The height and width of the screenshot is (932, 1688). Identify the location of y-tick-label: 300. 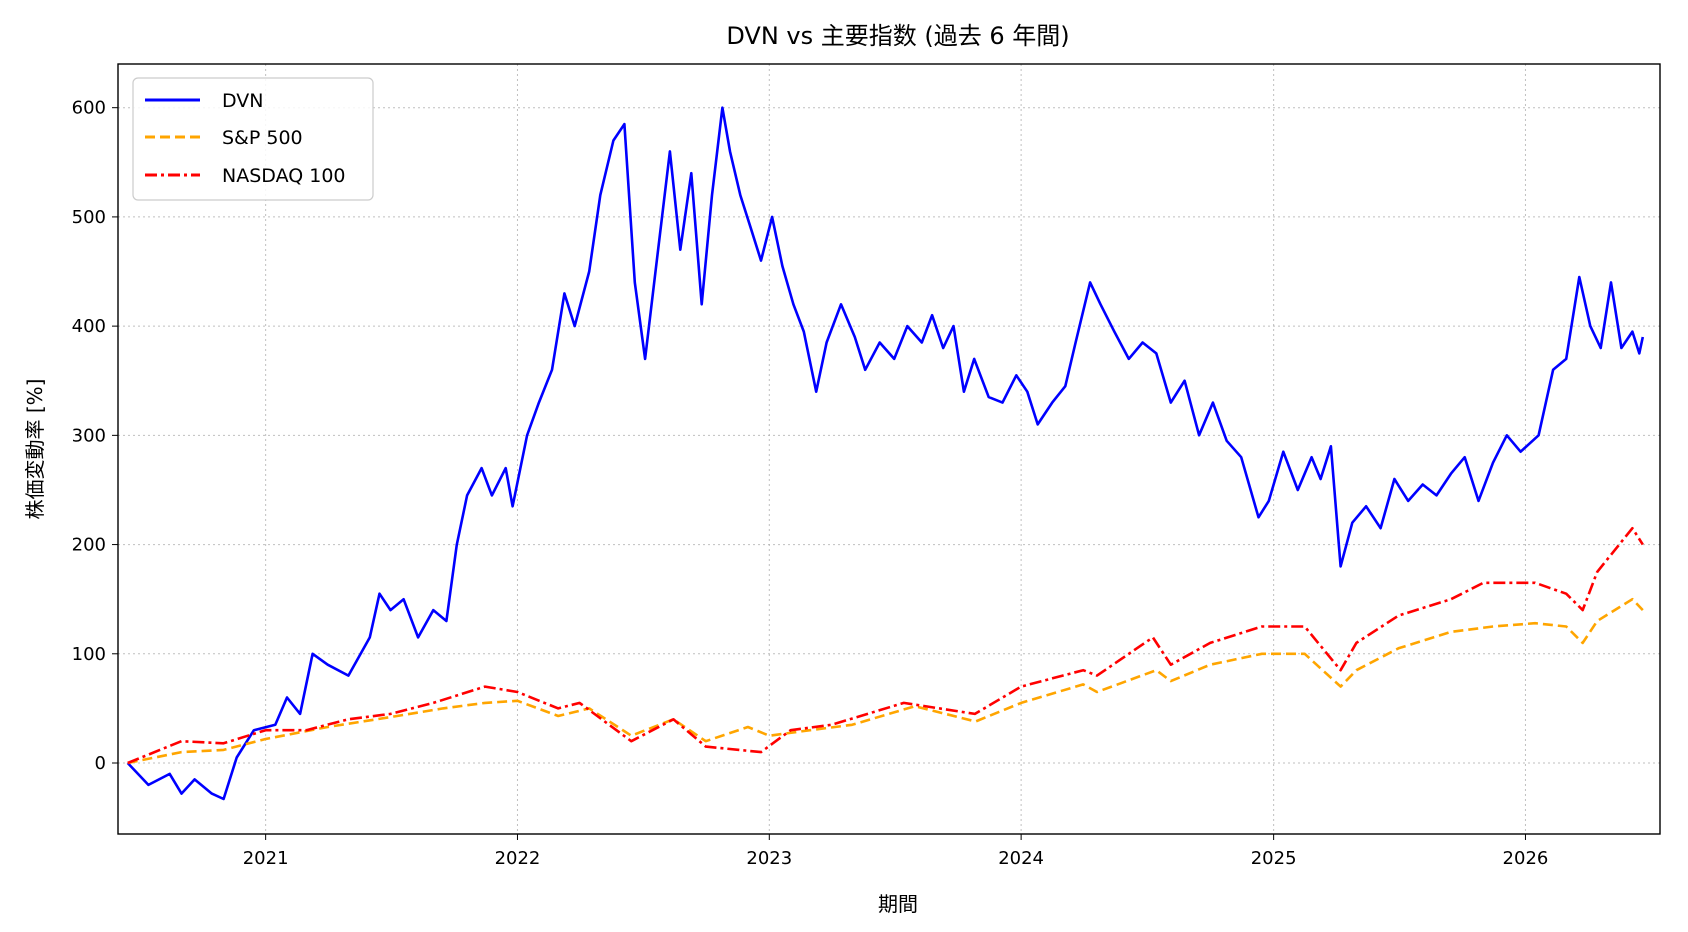
(89, 435).